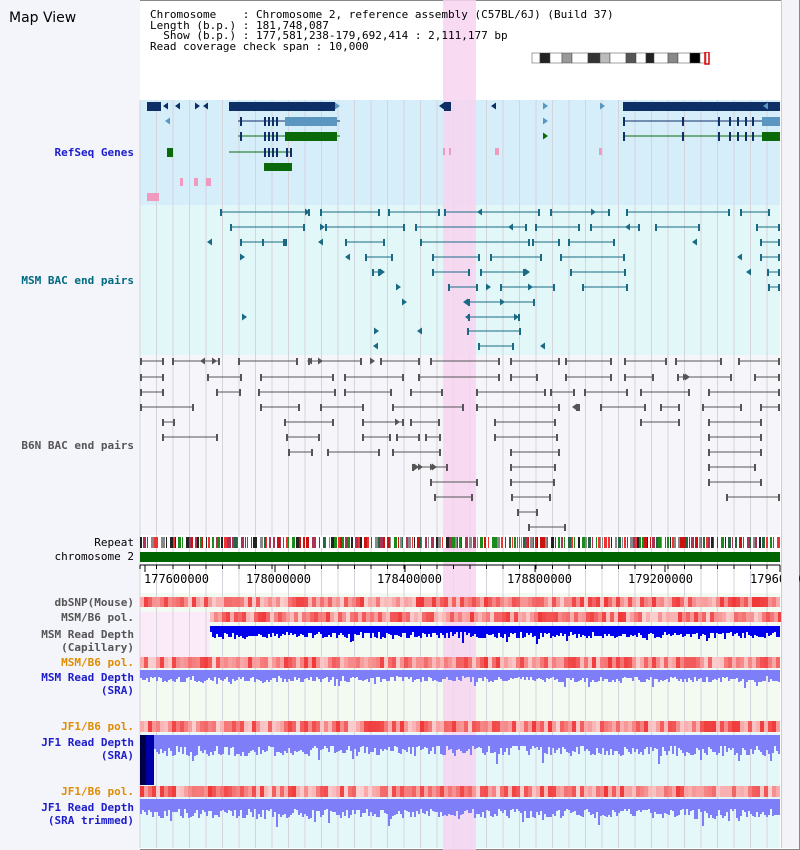 Image resolution: width=800 pixels, height=850 pixels. I want to click on vertical-scrollbar, so click(790, 424).